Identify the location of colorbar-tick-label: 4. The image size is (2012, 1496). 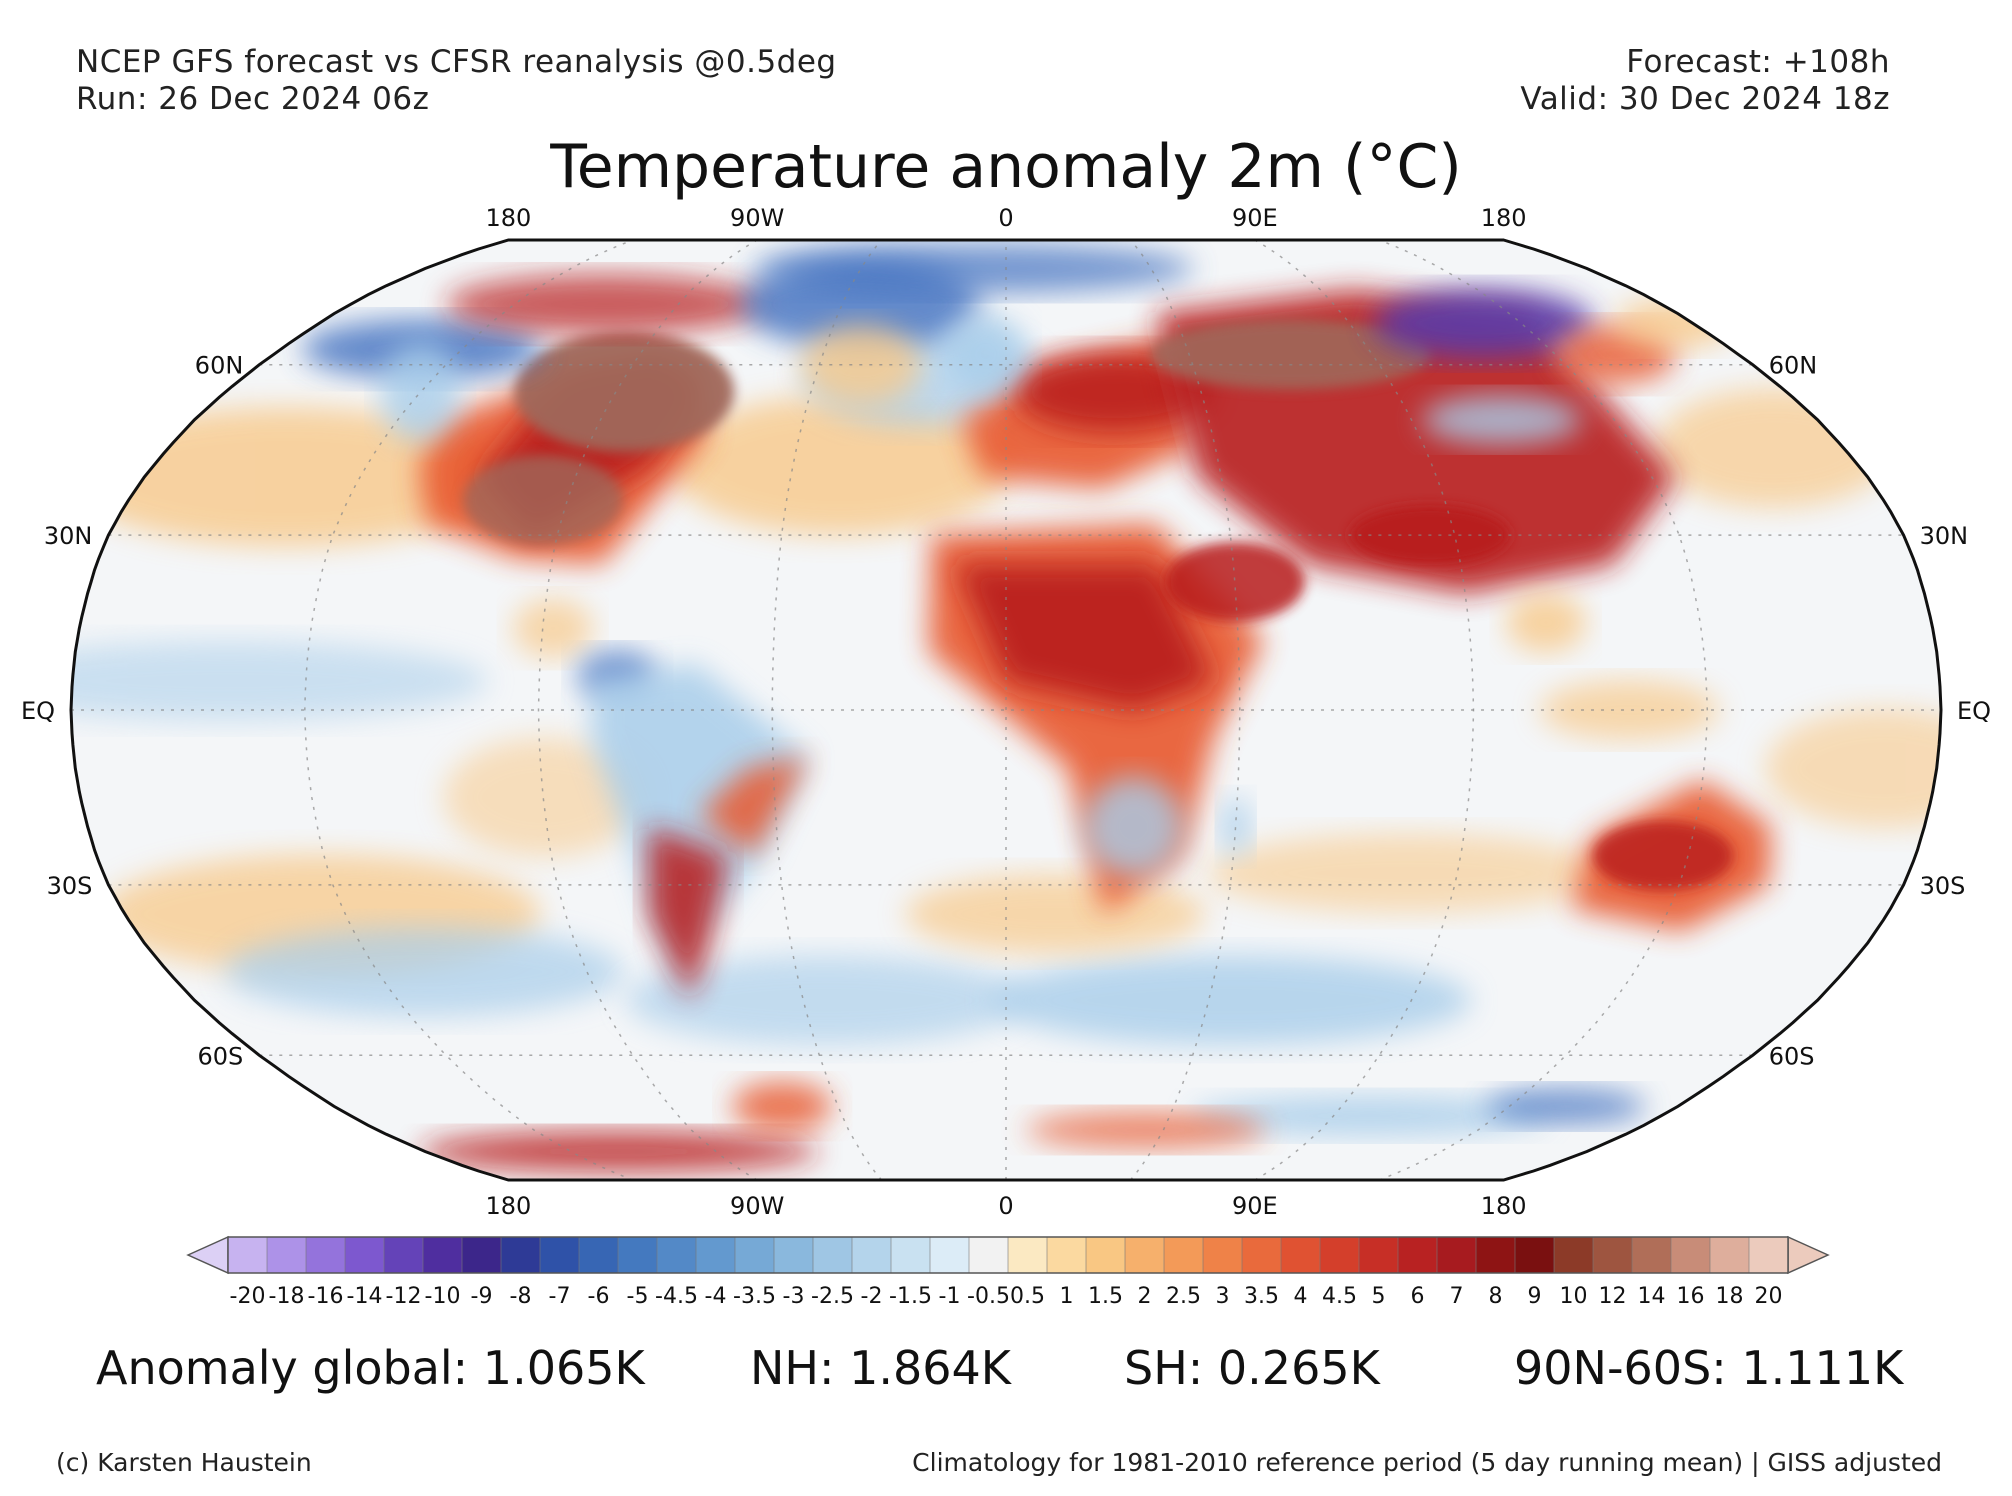
(1301, 1296).